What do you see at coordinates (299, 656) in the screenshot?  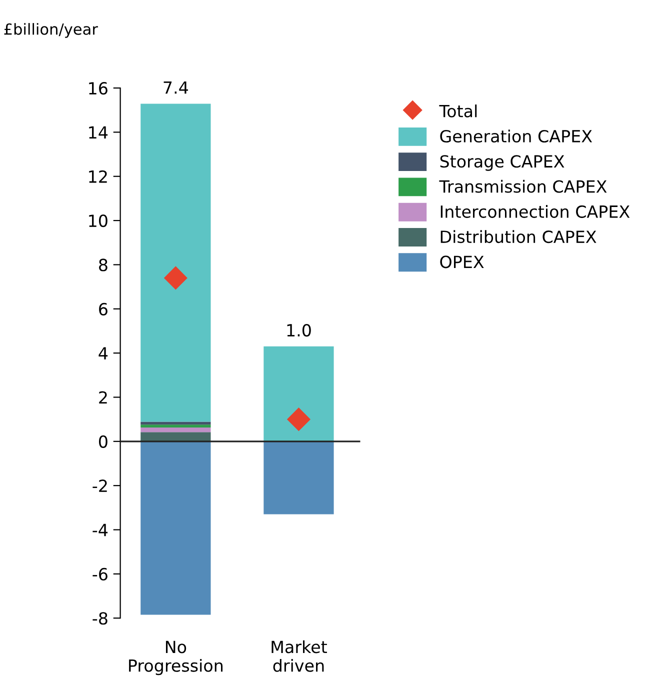 I see `x-tick-label: Market driven` at bounding box center [299, 656].